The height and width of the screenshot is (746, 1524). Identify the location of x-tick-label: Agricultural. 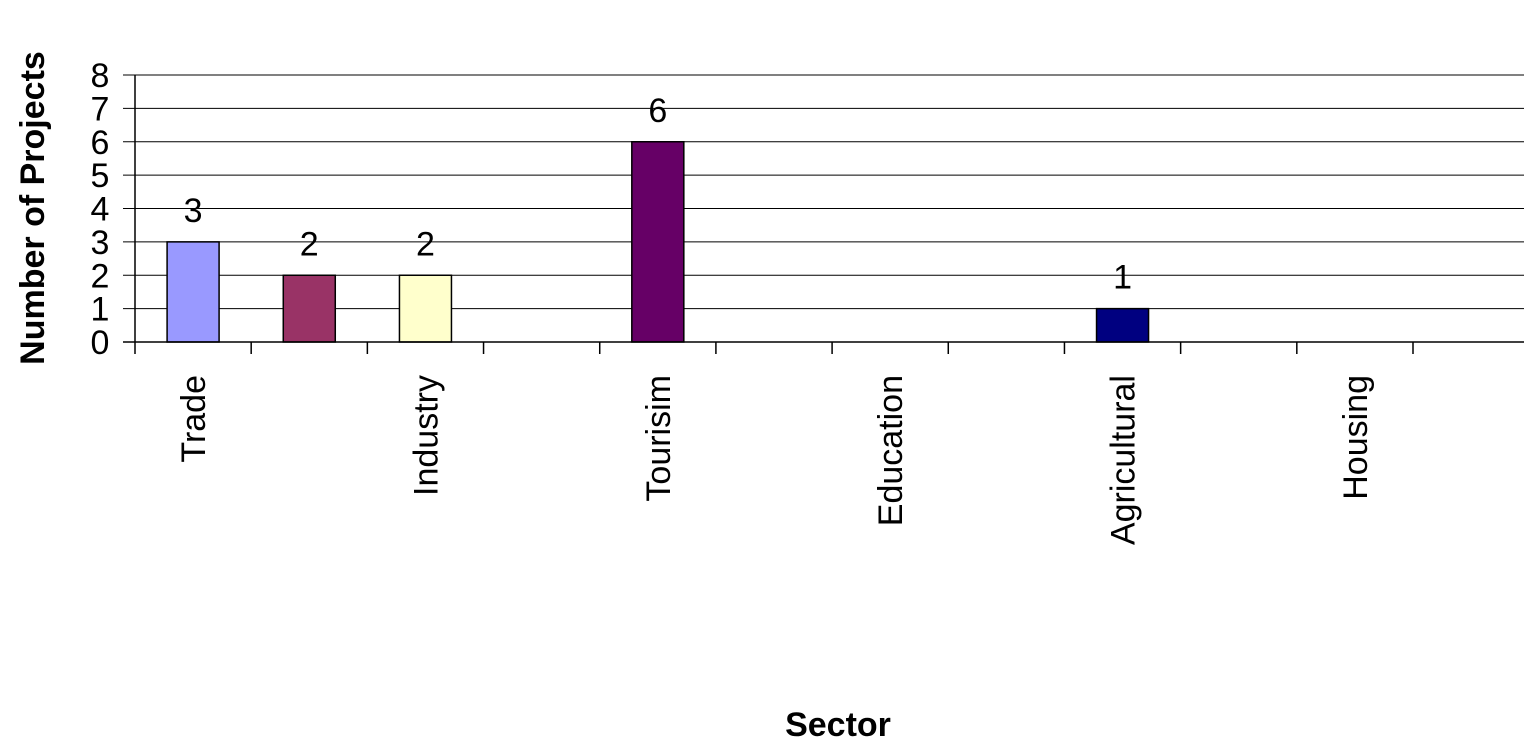
(1124, 460).